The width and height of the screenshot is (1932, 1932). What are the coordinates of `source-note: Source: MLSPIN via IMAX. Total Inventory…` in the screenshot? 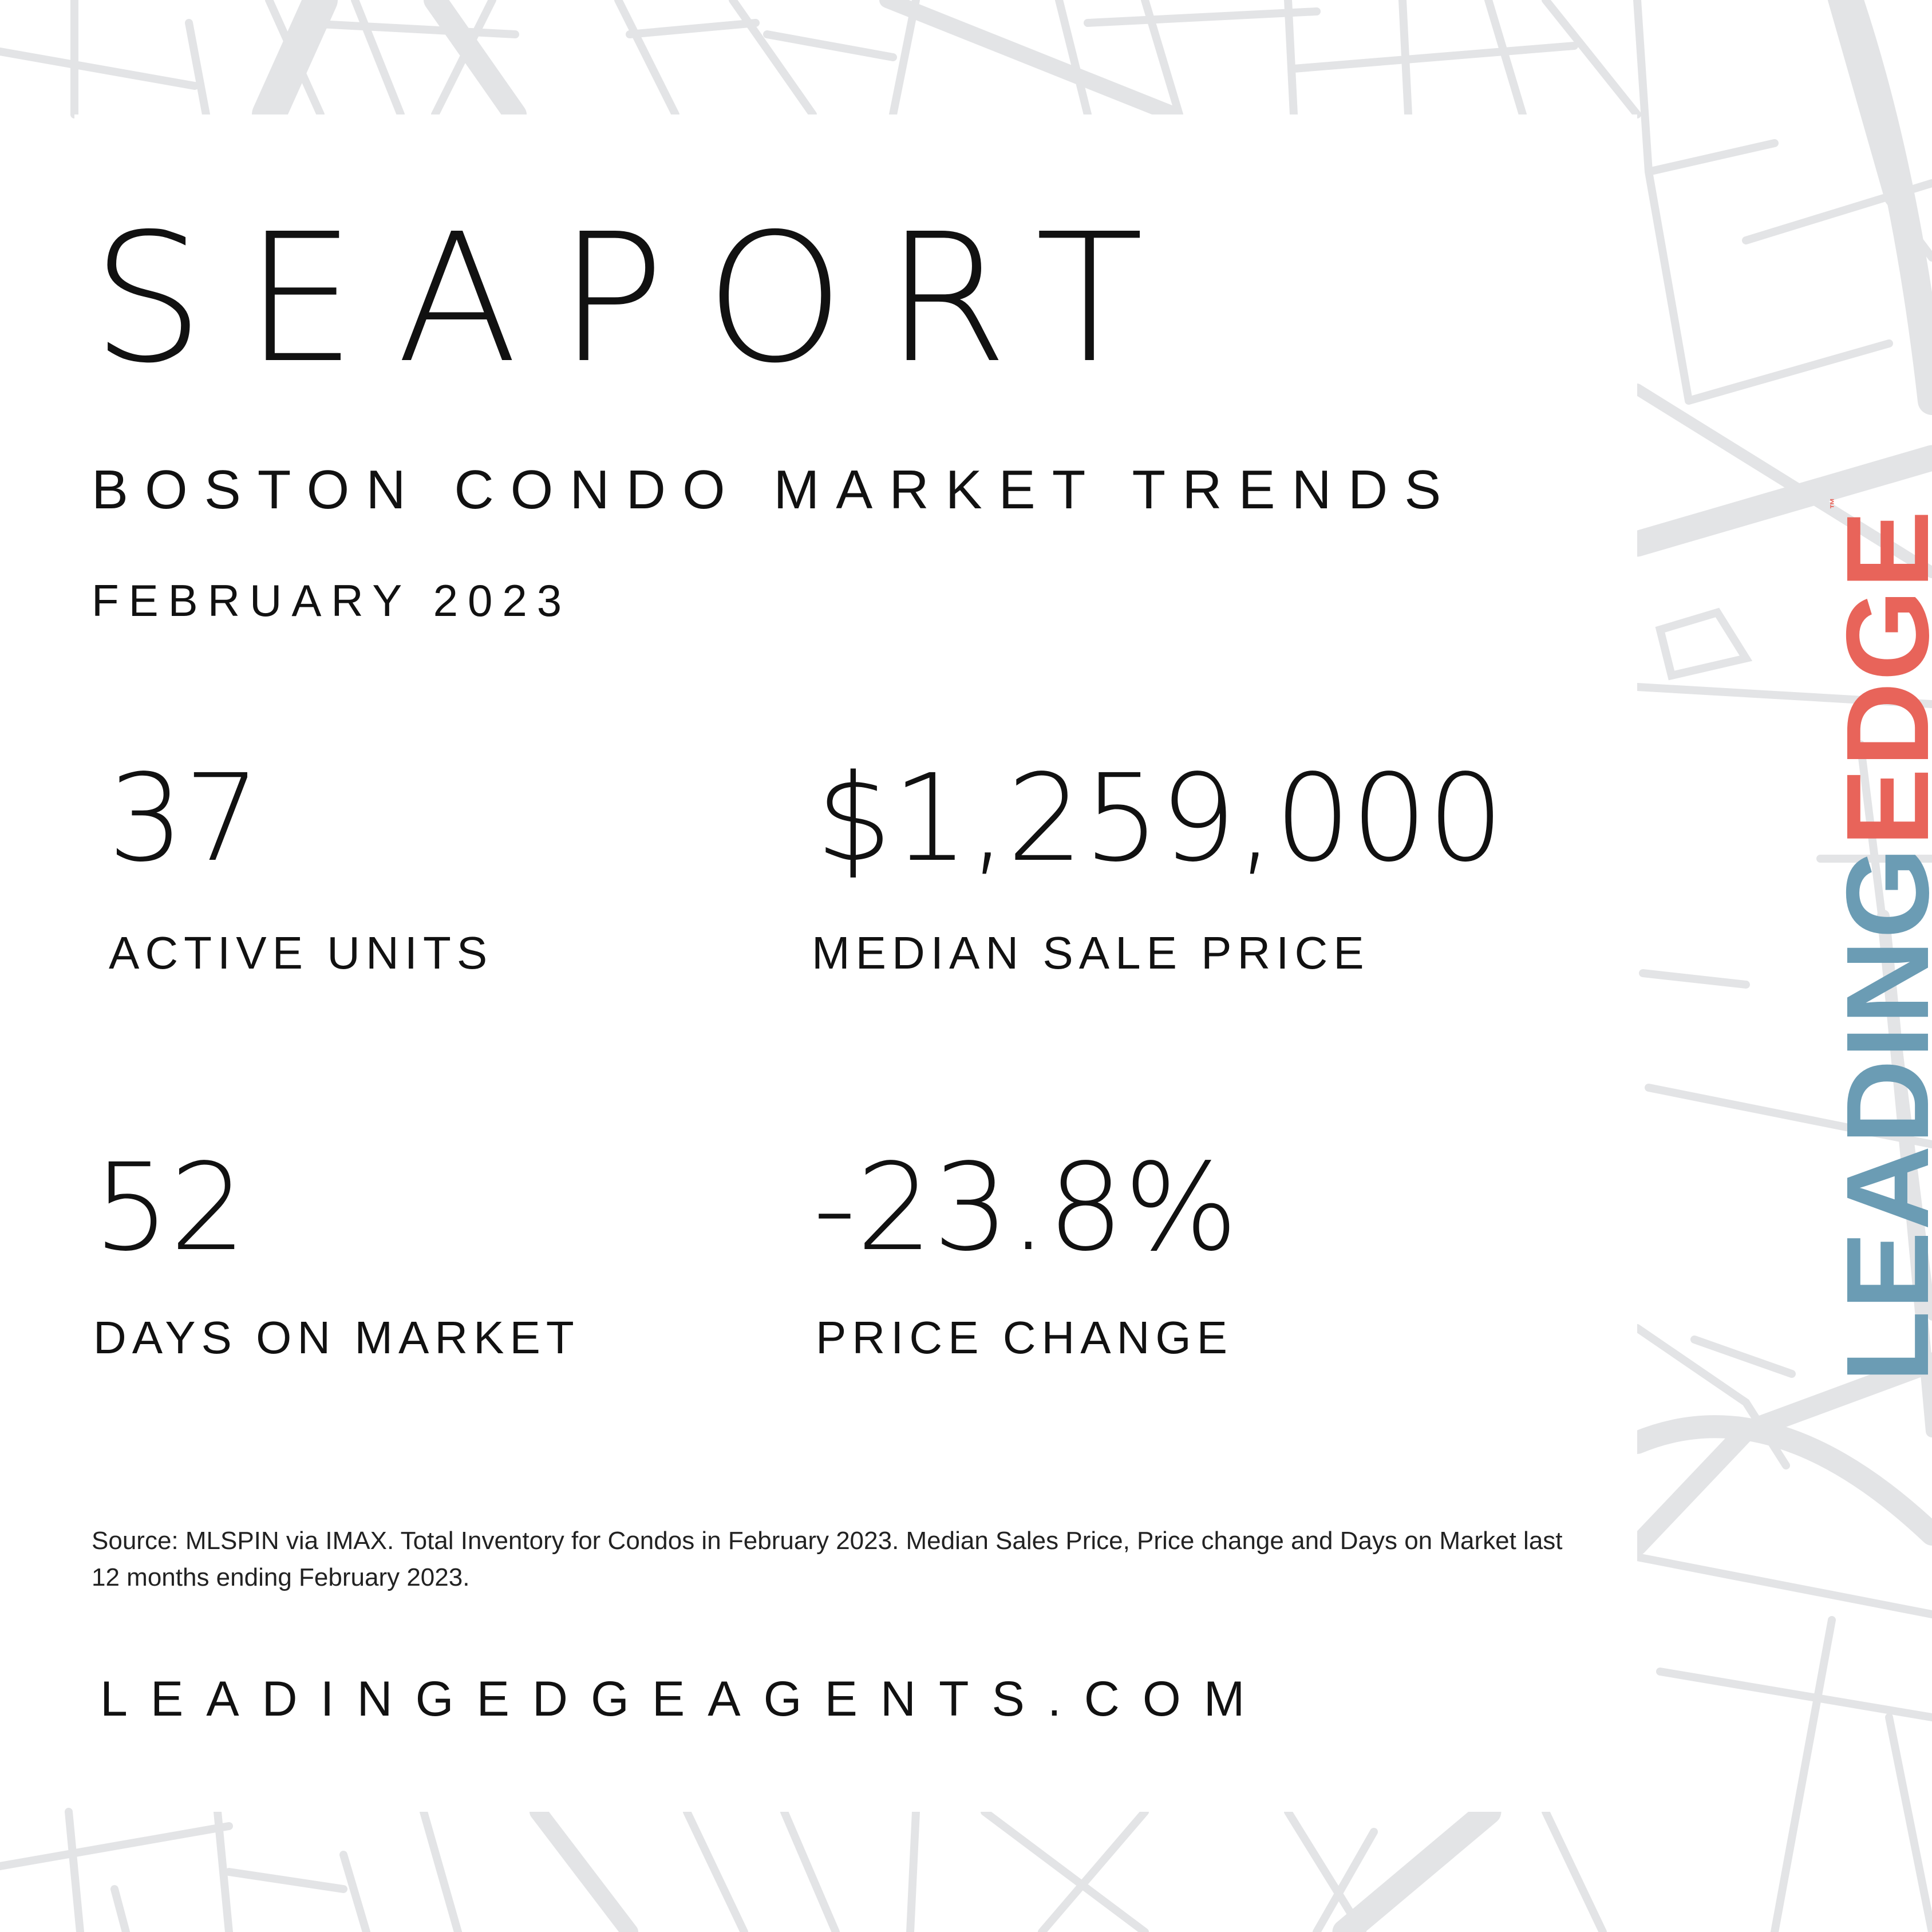 It's located at (827, 1559).